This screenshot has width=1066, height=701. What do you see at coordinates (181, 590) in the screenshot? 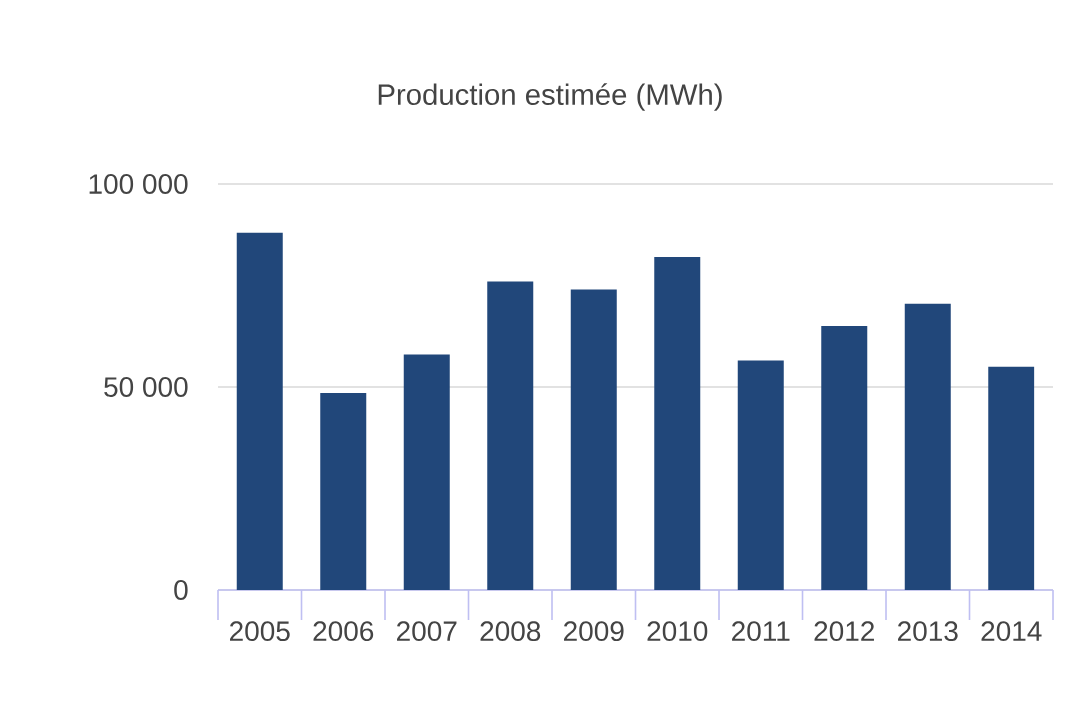
I see `y-tick-label: 0` at bounding box center [181, 590].